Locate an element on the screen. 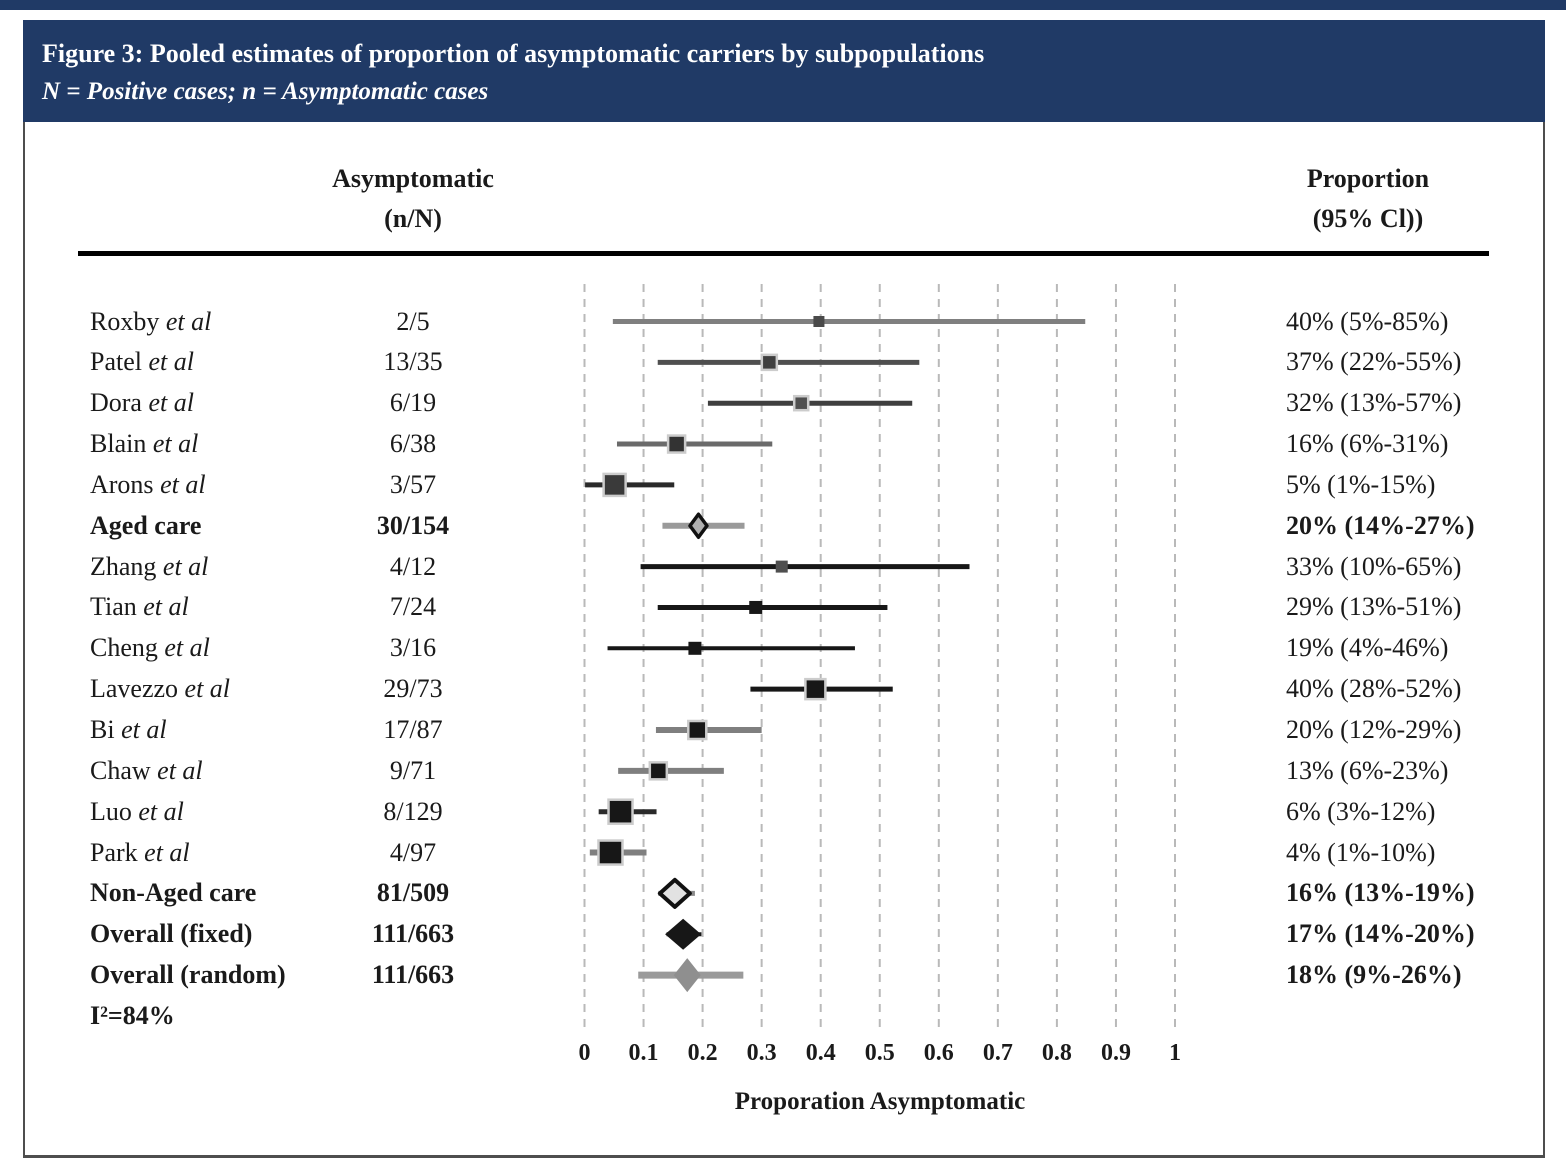  study-label: Overall (random) is located at coordinates (188, 975).